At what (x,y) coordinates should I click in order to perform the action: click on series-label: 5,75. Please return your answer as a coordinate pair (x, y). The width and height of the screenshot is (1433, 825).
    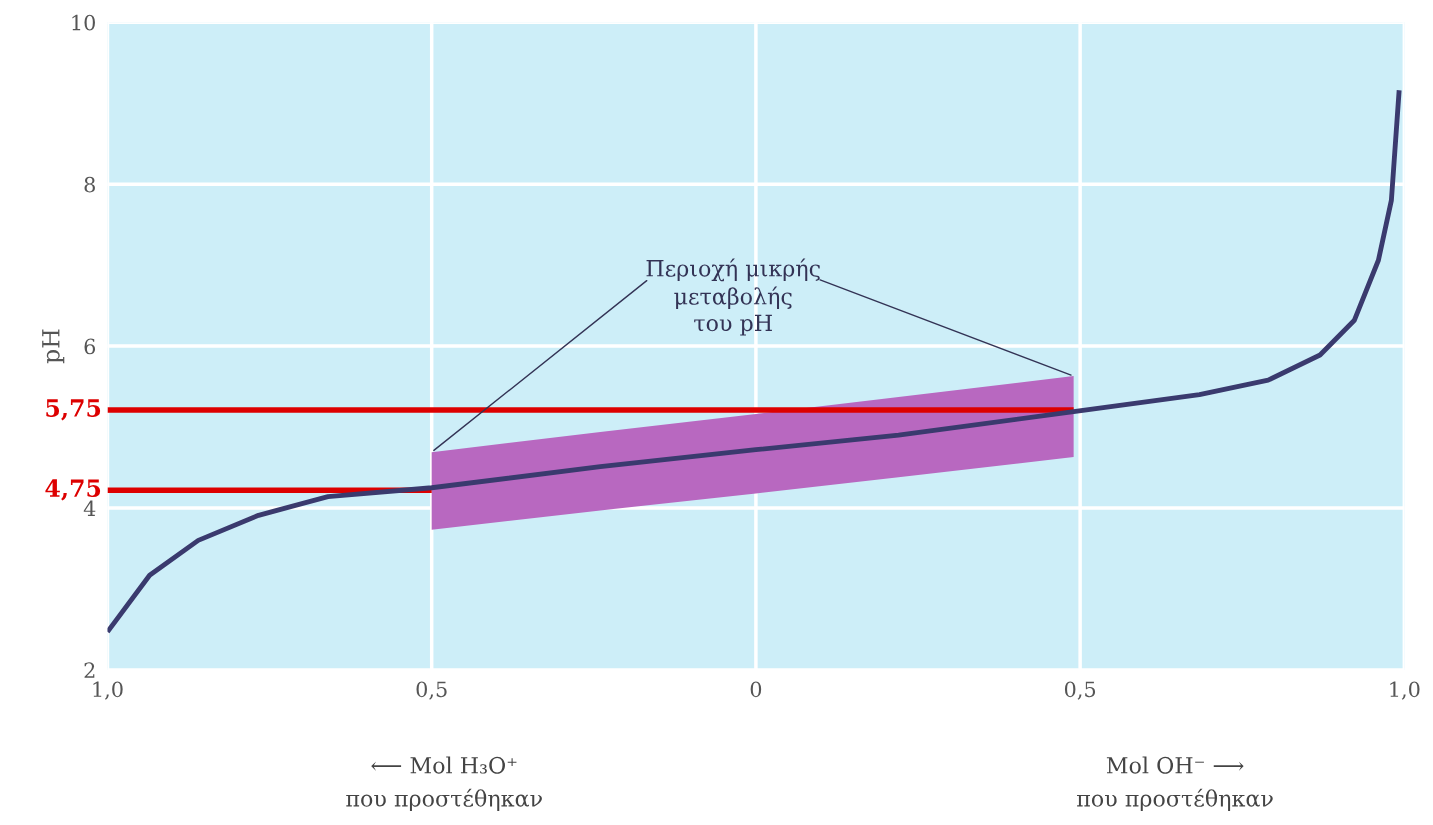
    Looking at the image, I should click on (73, 410).